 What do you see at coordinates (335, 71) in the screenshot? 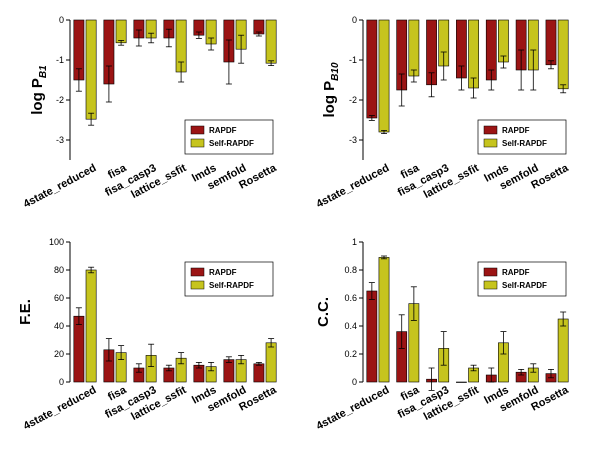
I see `y-axis-label-sub: B10` at bounding box center [335, 71].